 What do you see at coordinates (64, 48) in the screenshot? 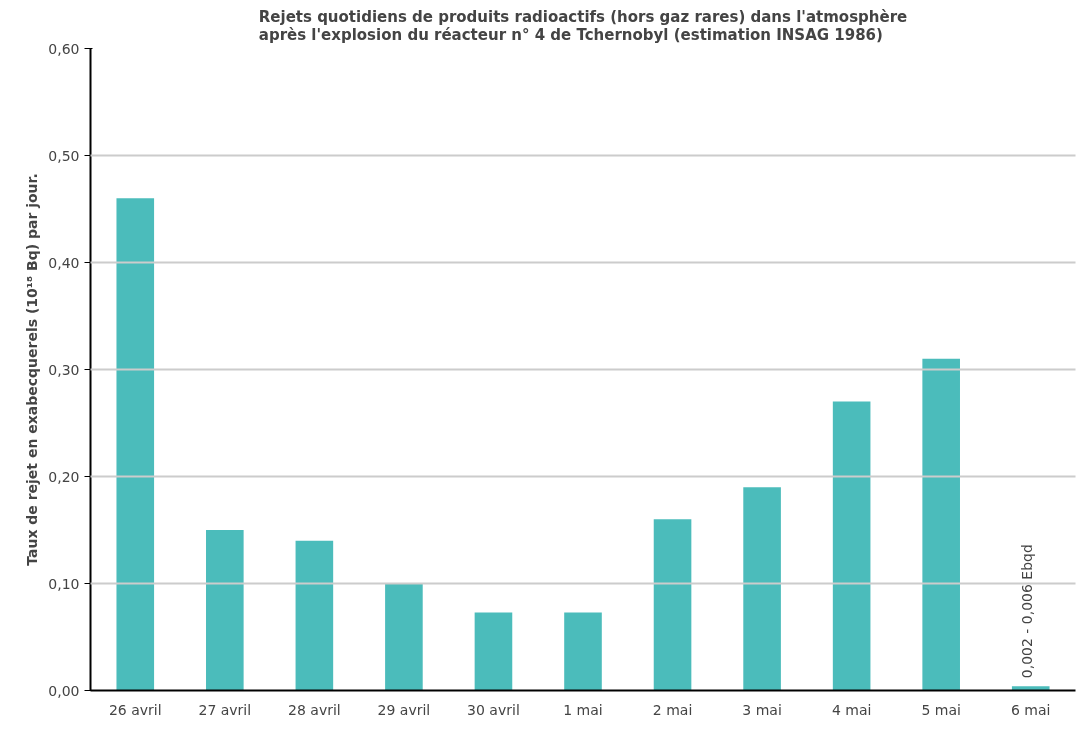
I see `y-tick-label: 0,60` at bounding box center [64, 48].